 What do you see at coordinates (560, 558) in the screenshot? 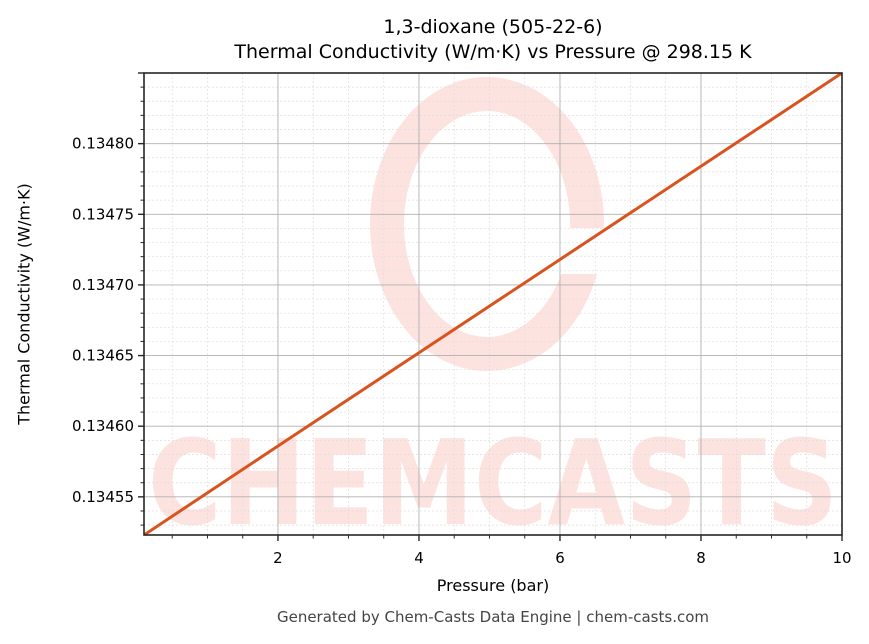
I see `x-tick-label: 6` at bounding box center [560, 558].